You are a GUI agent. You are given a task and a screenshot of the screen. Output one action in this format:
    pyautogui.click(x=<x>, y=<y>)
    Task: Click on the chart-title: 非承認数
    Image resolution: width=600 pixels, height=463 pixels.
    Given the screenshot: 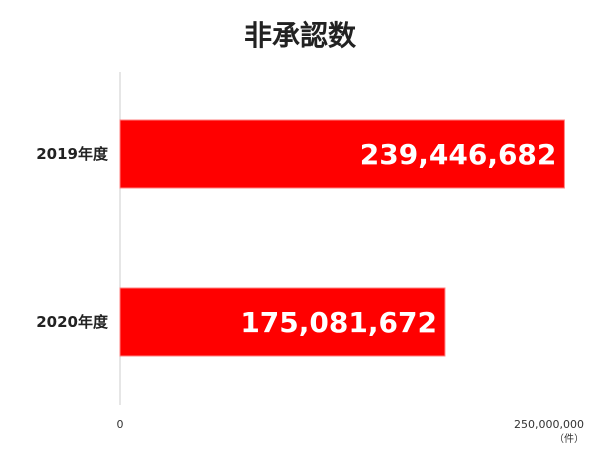 What is the action you would take?
    pyautogui.click(x=300, y=35)
    